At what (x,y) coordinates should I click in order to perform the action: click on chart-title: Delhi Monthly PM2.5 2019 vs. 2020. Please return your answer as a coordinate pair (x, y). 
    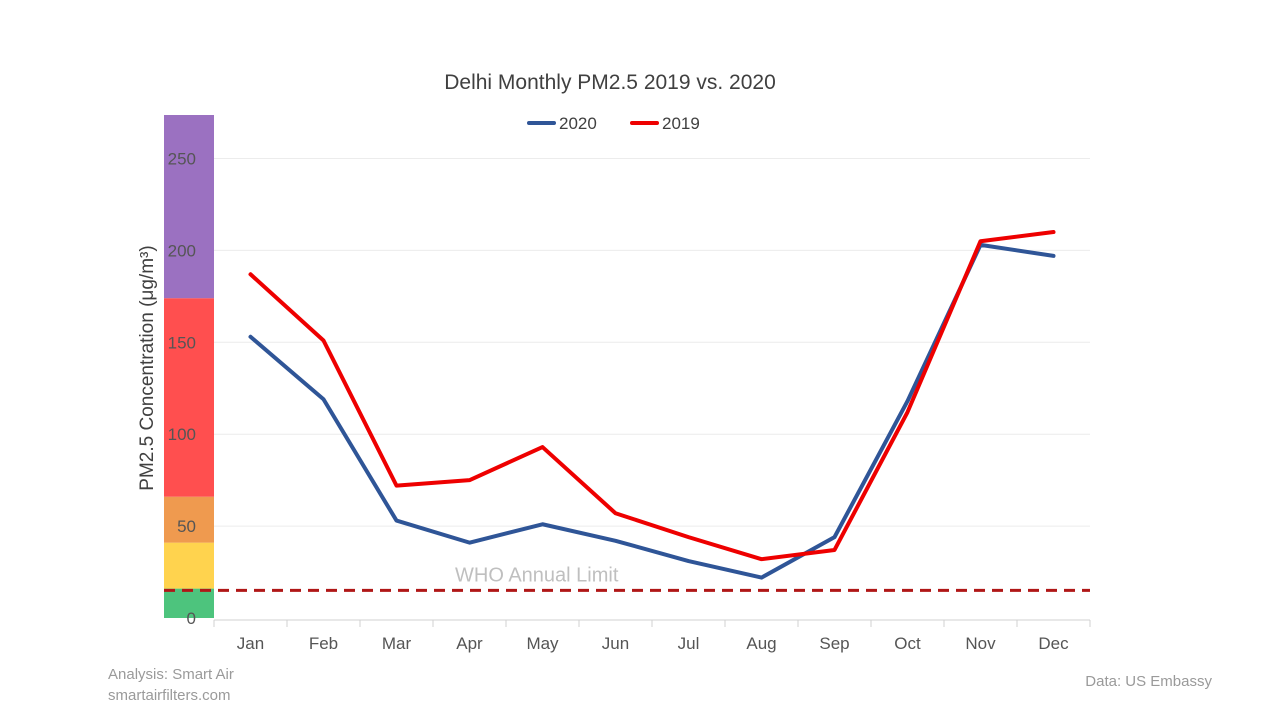
    Looking at the image, I should click on (610, 82).